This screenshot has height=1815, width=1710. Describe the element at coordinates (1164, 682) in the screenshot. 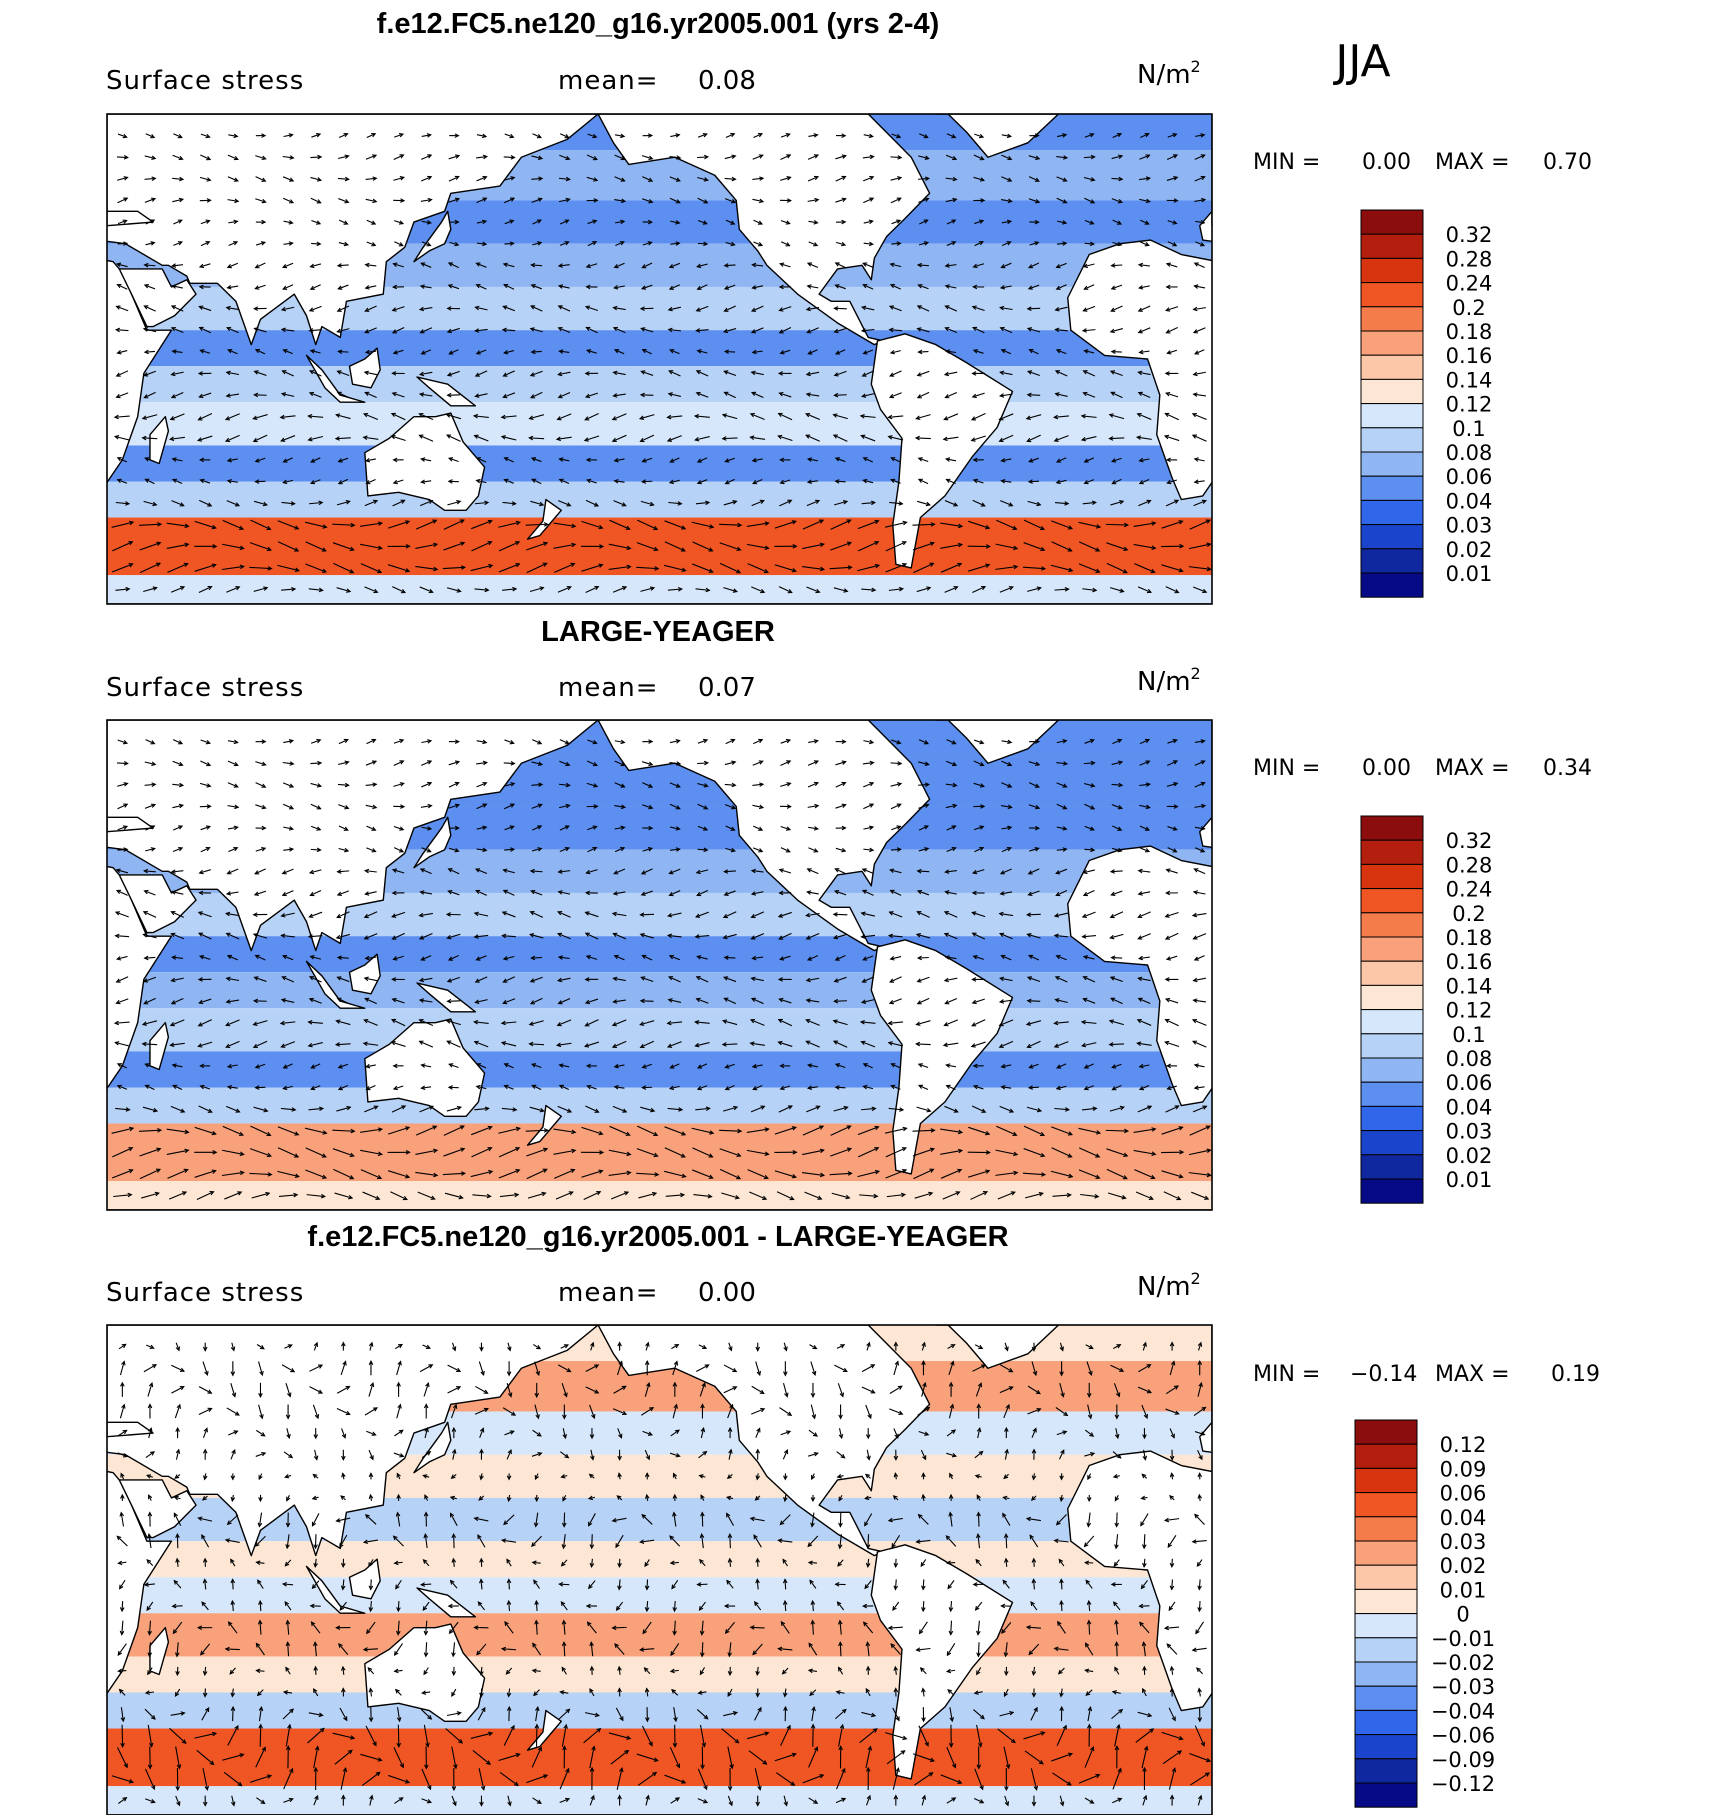

I see `panel-2-units-base: N/m` at that location.